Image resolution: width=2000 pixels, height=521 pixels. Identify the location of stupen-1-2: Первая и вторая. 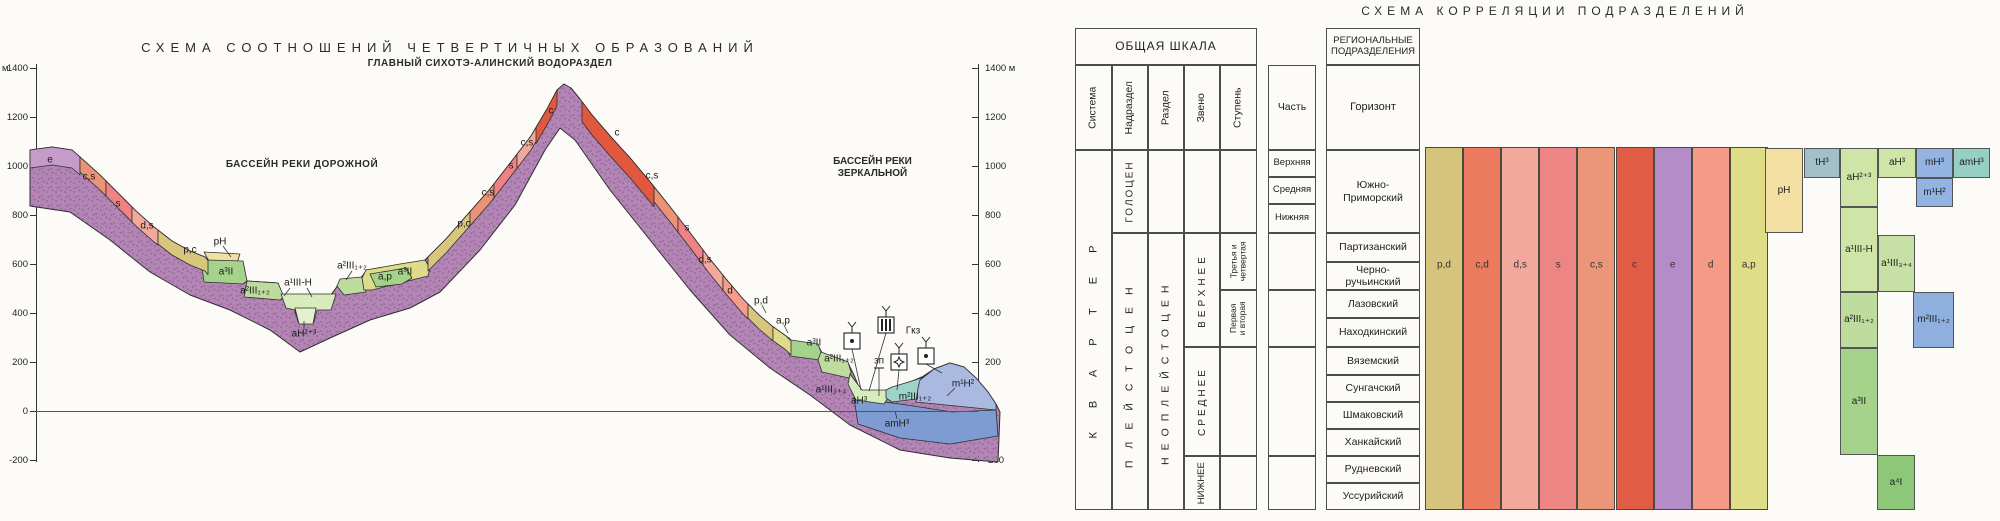
(1238, 318).